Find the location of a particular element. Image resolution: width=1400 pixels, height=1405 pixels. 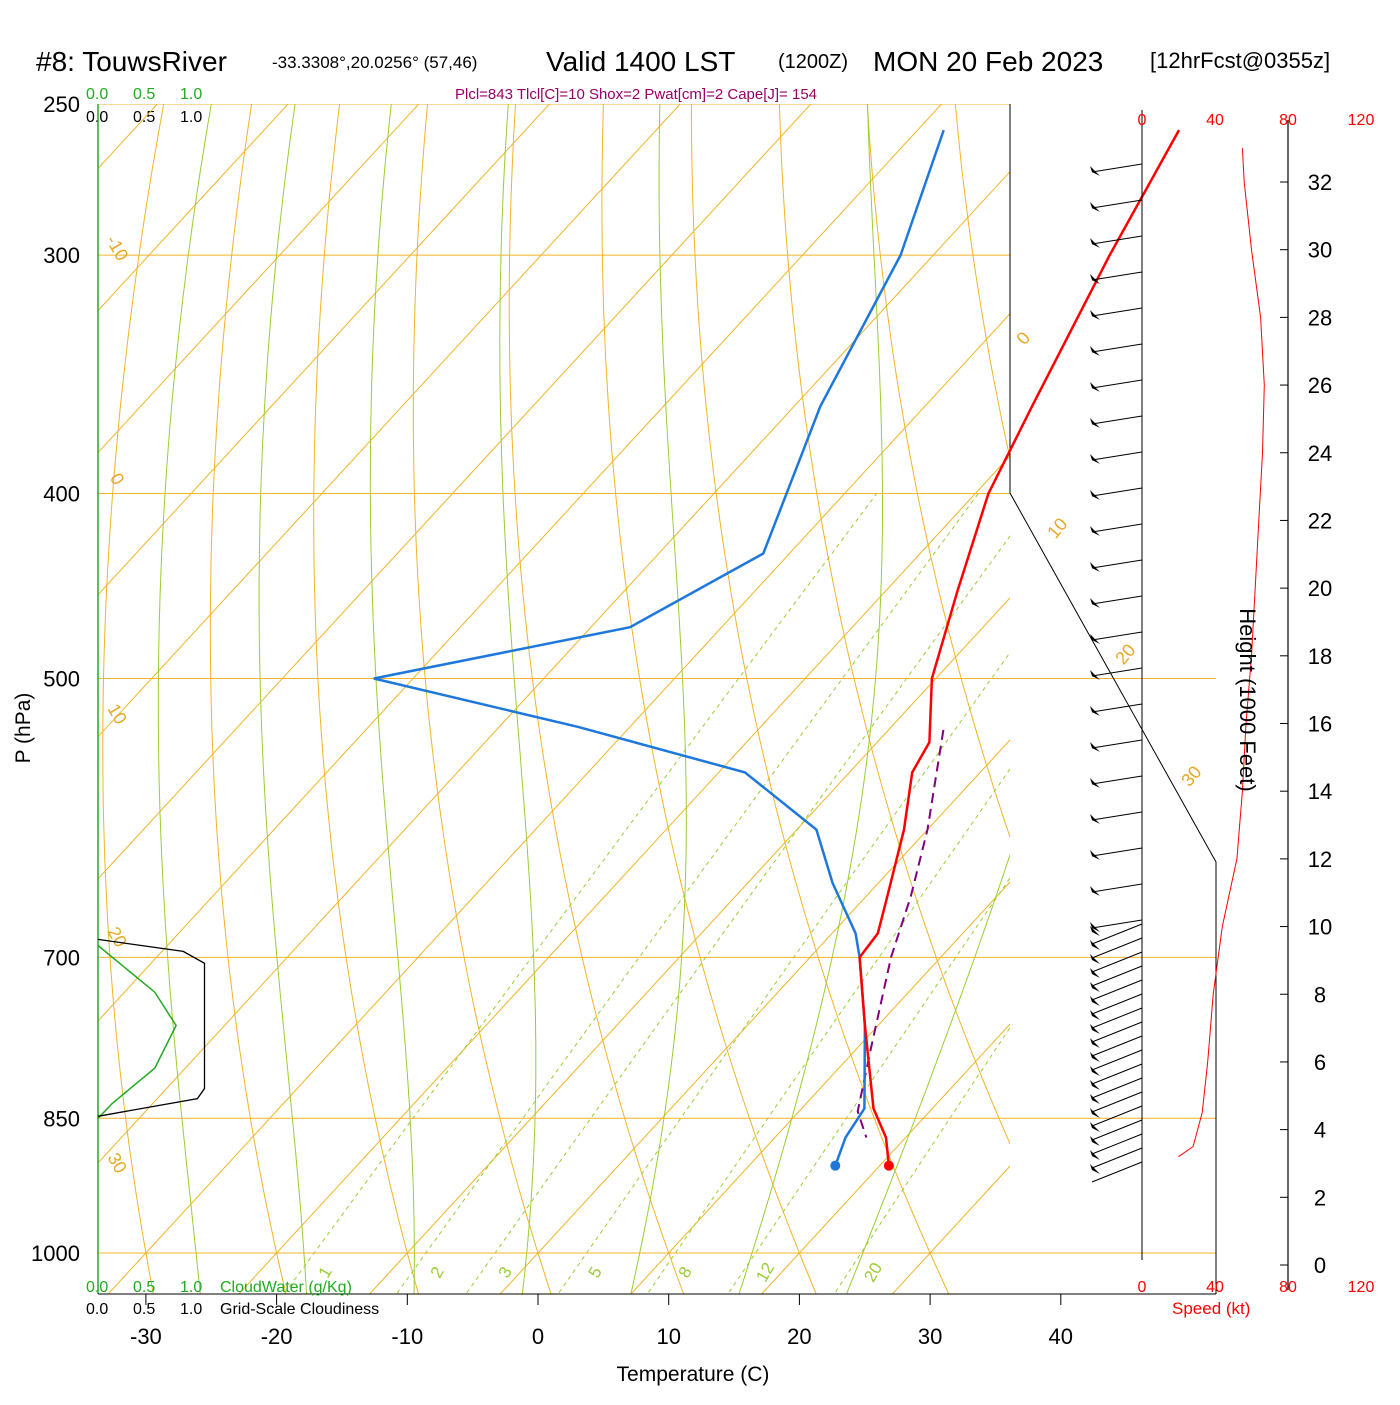

height-tick-label: 10 is located at coordinates (1320, 927).